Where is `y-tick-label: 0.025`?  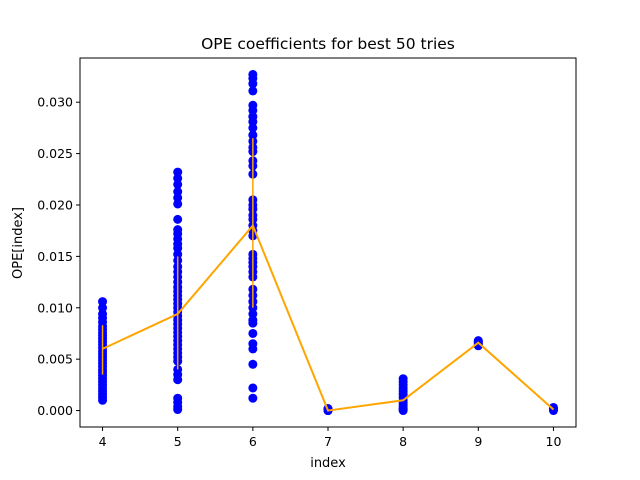 y-tick-label: 0.025 is located at coordinates (55, 153).